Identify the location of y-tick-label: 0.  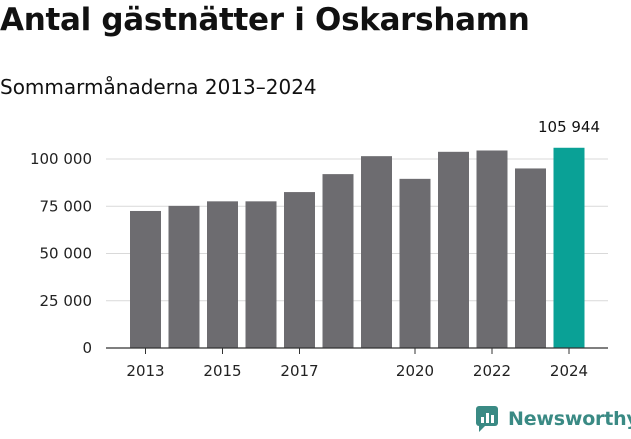
(87, 348).